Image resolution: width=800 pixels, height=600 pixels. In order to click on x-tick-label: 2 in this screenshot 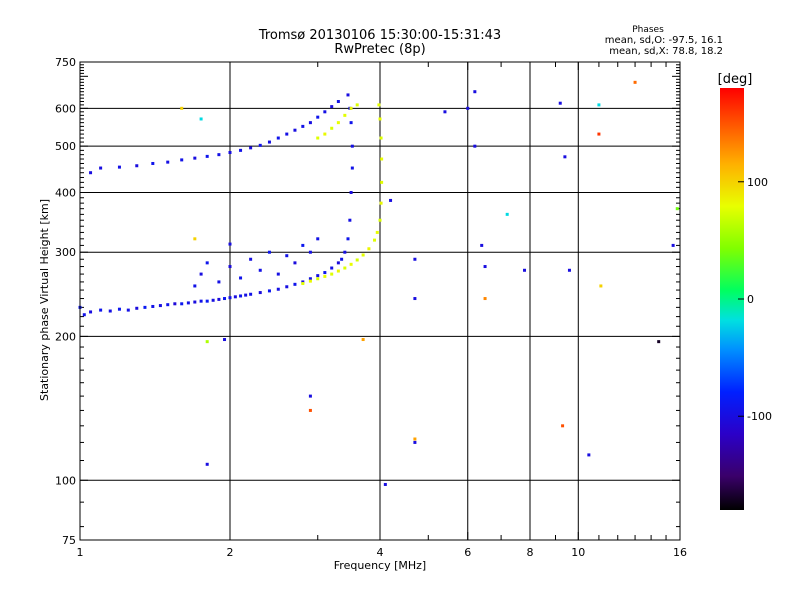, I will do `click(230, 552)`.